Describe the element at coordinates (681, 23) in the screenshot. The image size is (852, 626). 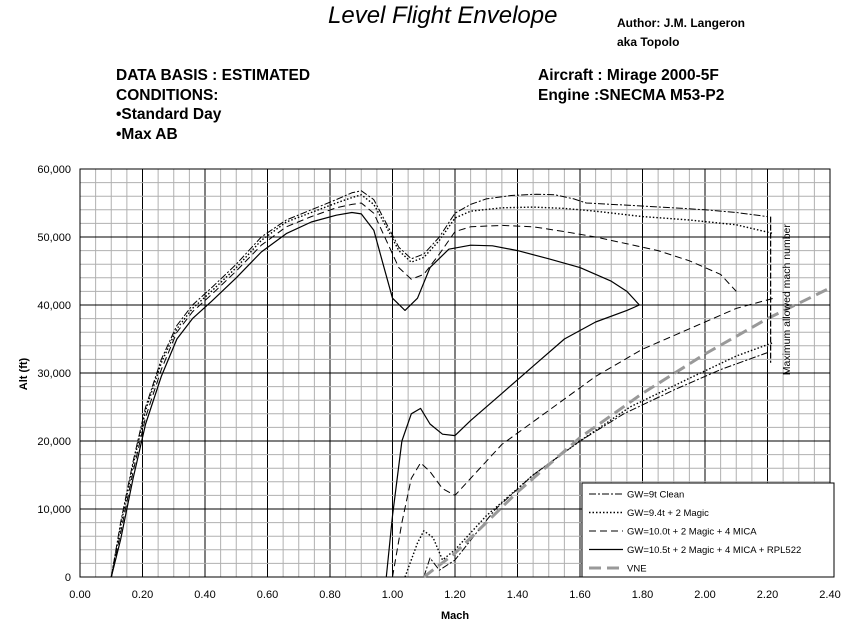
I see `author-name: Author: J.M. Langeron` at that location.